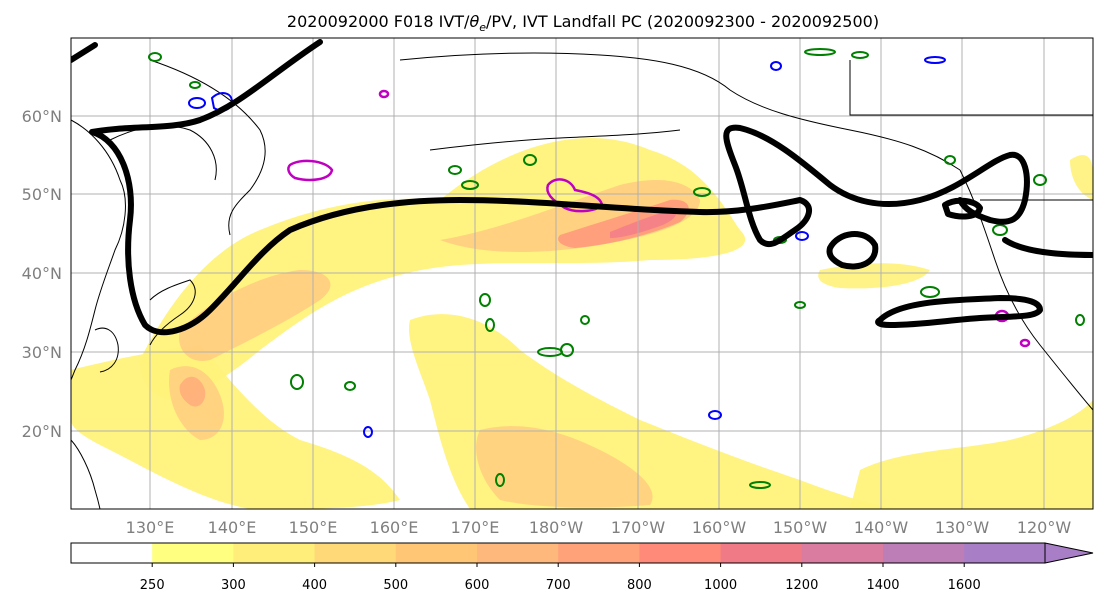  Describe the element at coordinates (801, 585) in the screenshot. I see `colorbar-tick-label: 1200` at that location.